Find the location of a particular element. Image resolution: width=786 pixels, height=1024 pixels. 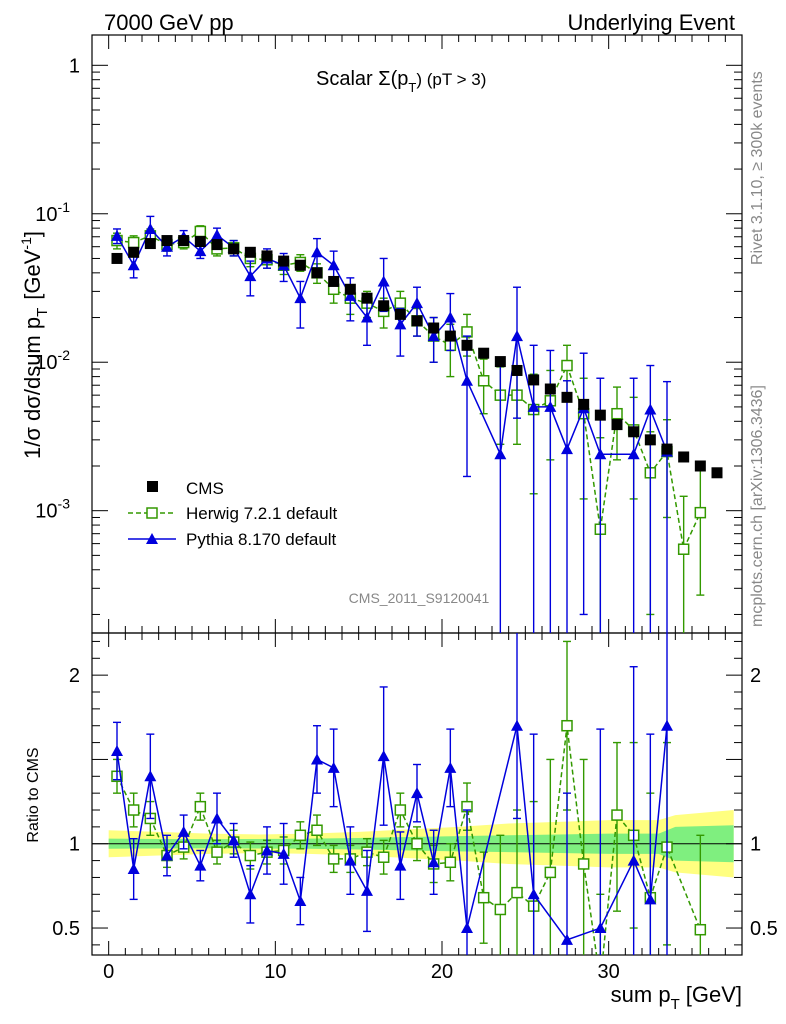

y-tick-label: 10-3 is located at coordinates (52, 509).